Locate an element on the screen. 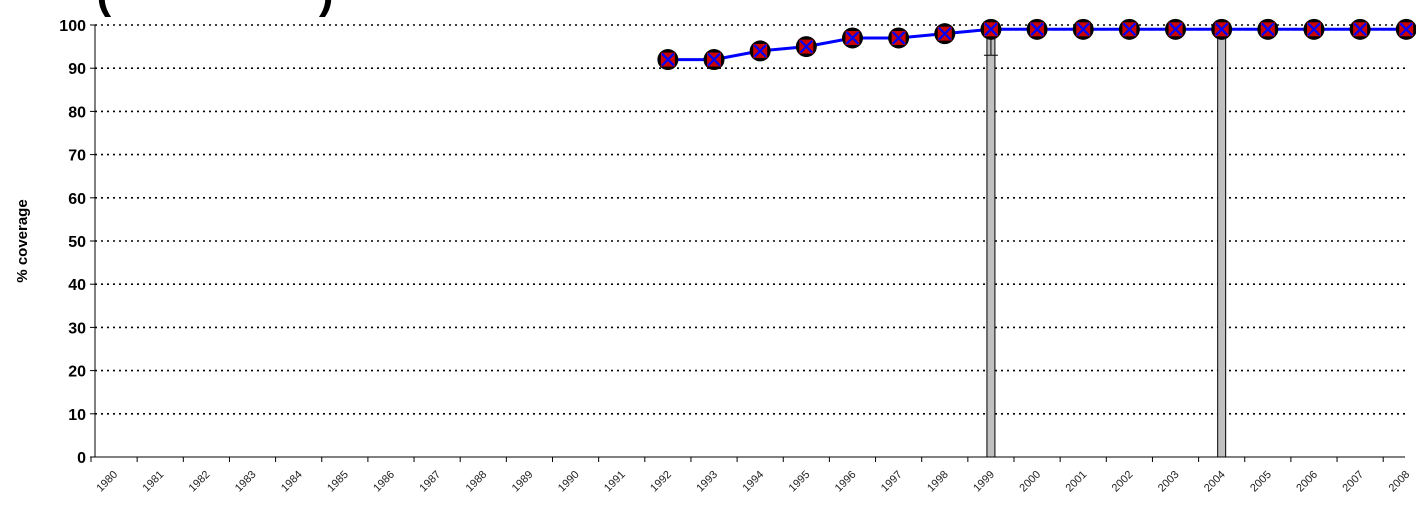 Image resolution: width=1416 pixels, height=509 pixels. x-tick-label: 1989 is located at coordinates (523, 482).